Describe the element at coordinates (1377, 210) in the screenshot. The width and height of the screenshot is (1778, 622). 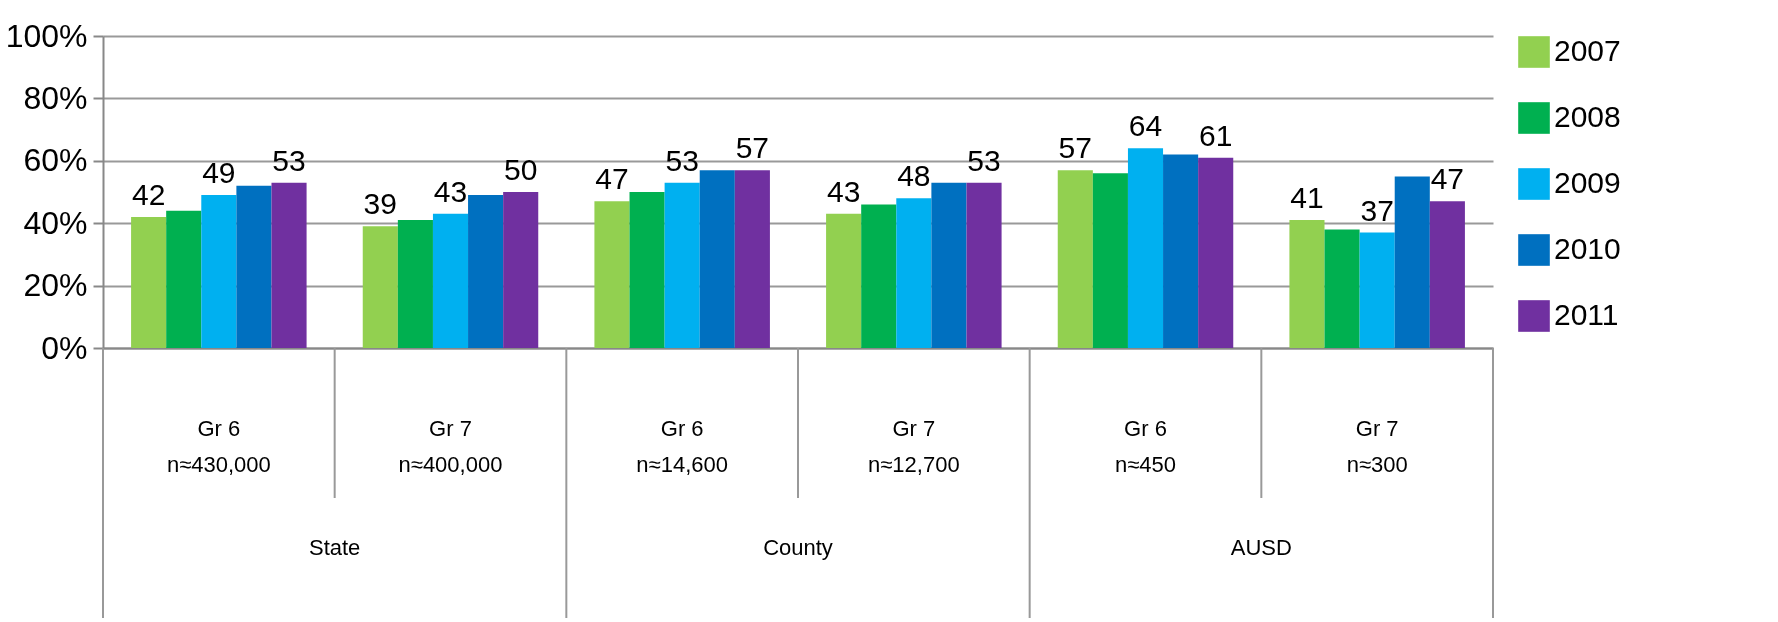
I see `data-label: 37` at that location.